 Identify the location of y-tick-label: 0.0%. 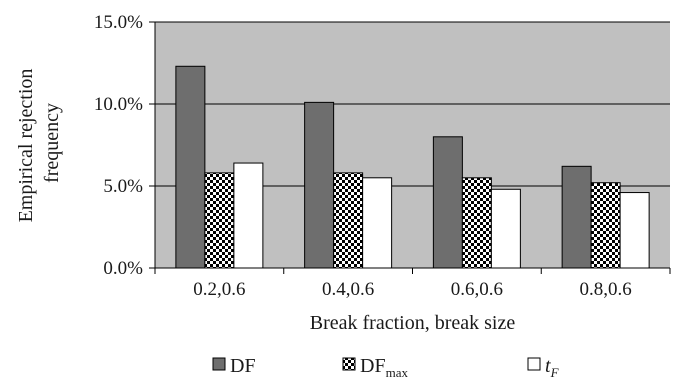
(123, 268).